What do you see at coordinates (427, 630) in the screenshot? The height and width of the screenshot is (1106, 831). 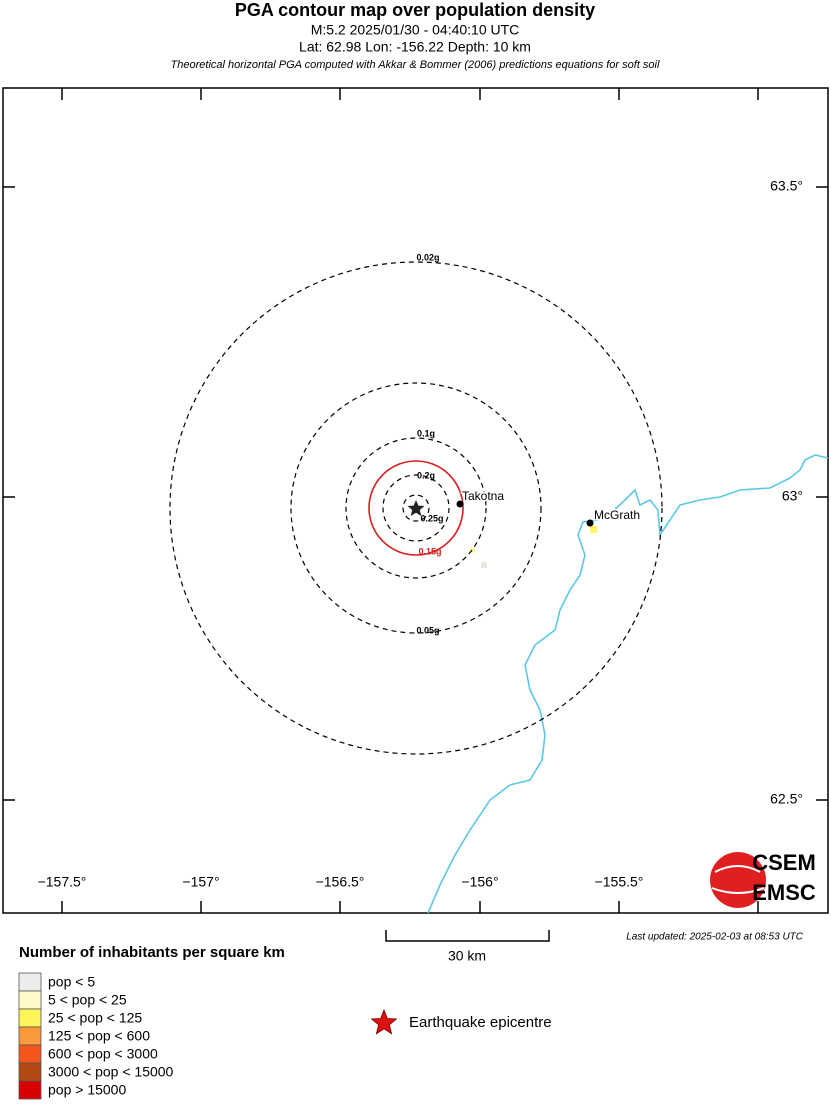 I see `contour-label: 0.05g` at bounding box center [427, 630].